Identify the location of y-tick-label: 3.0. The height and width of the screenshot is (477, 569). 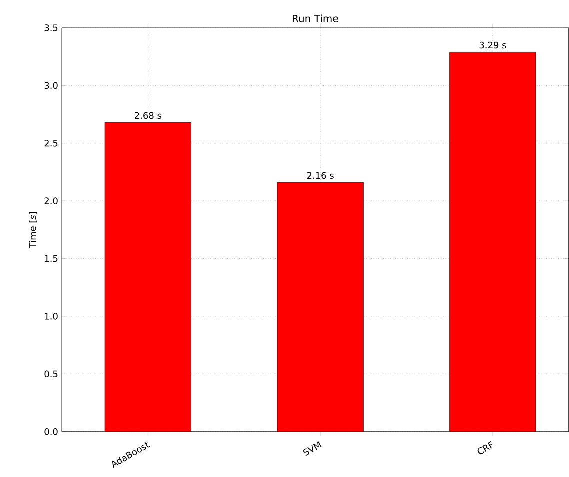
(51, 86).